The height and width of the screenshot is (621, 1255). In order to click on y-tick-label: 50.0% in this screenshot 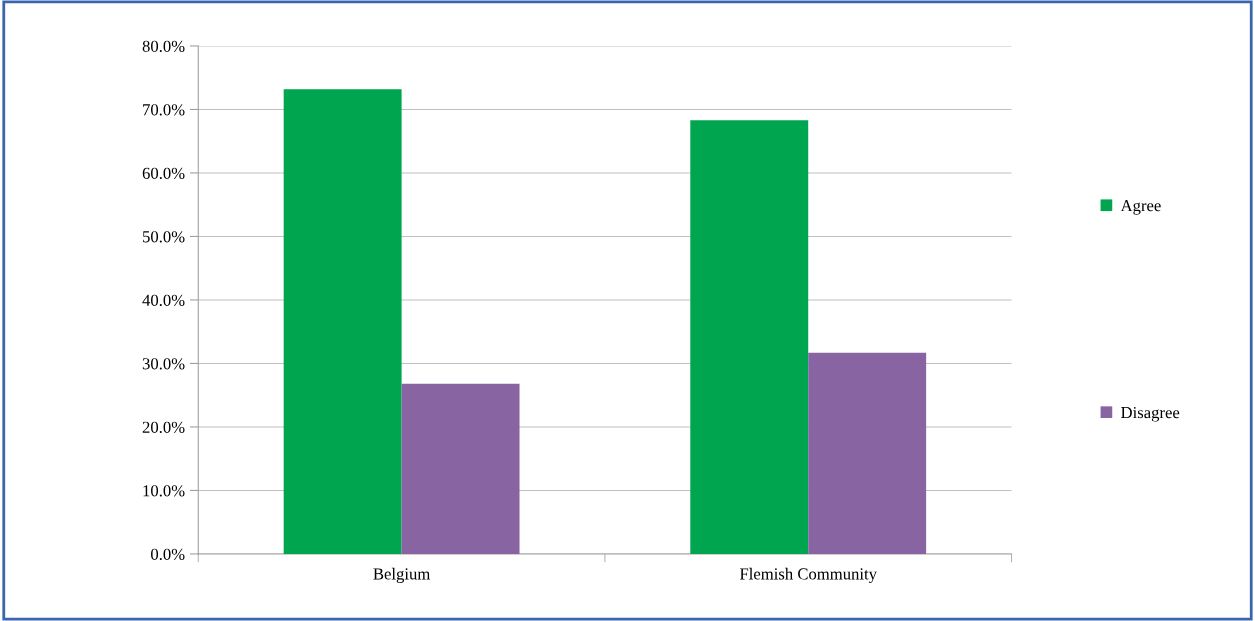, I will do `click(164, 237)`.